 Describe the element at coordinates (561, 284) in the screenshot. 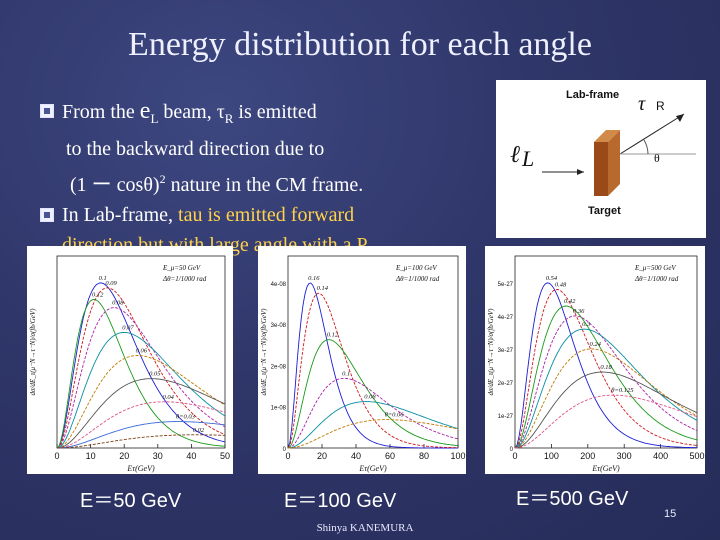

I see `series-label: 0.48` at that location.